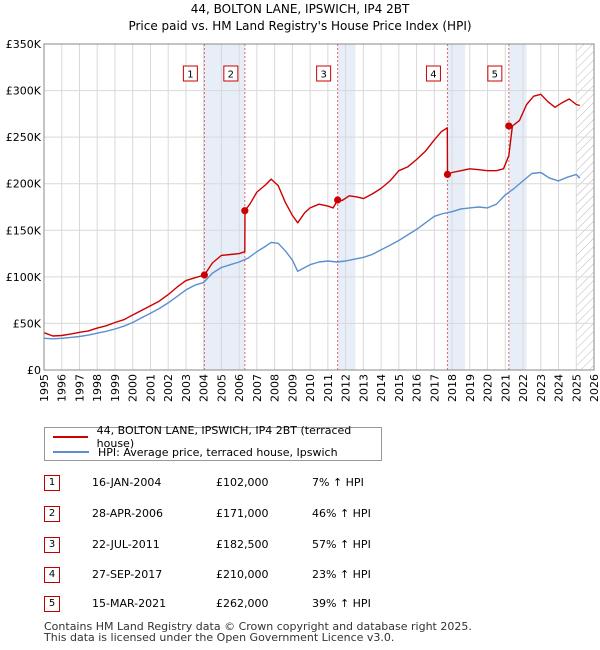 This screenshot has width=600, height=650. What do you see at coordinates (24, 277) in the screenshot?
I see `y-tick-label: £100K` at bounding box center [24, 277].